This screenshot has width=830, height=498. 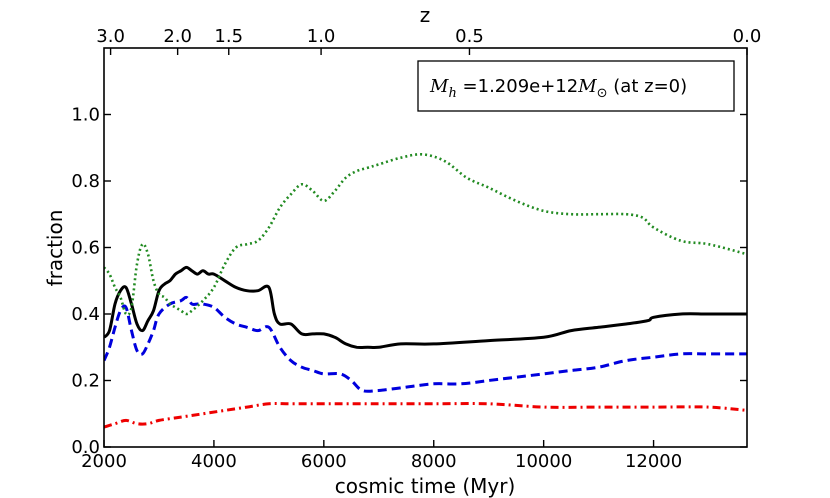 What do you see at coordinates (469, 36) in the screenshot?
I see `top-tick-label: 0.5` at bounding box center [469, 36].